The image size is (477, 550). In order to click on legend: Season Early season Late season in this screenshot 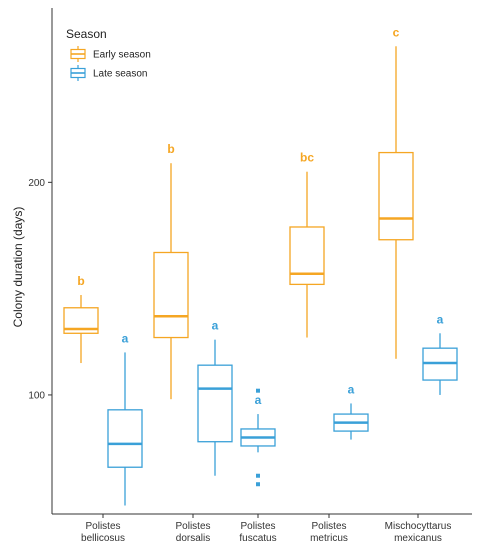, I will do `click(108, 54)`.